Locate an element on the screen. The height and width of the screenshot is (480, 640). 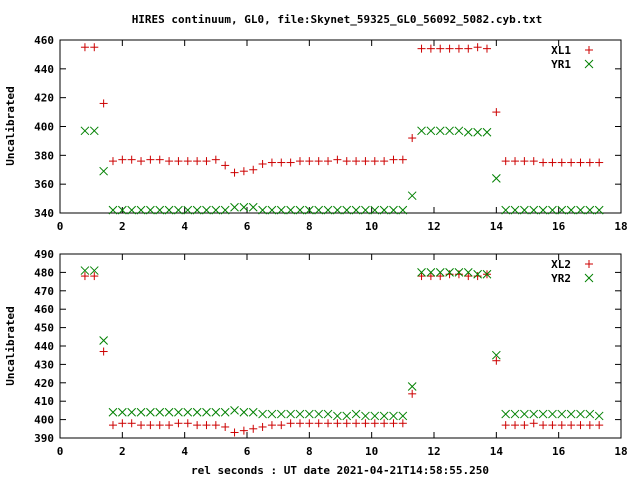
top-legend-label-xl1: XL1 is located at coordinates (561, 50).